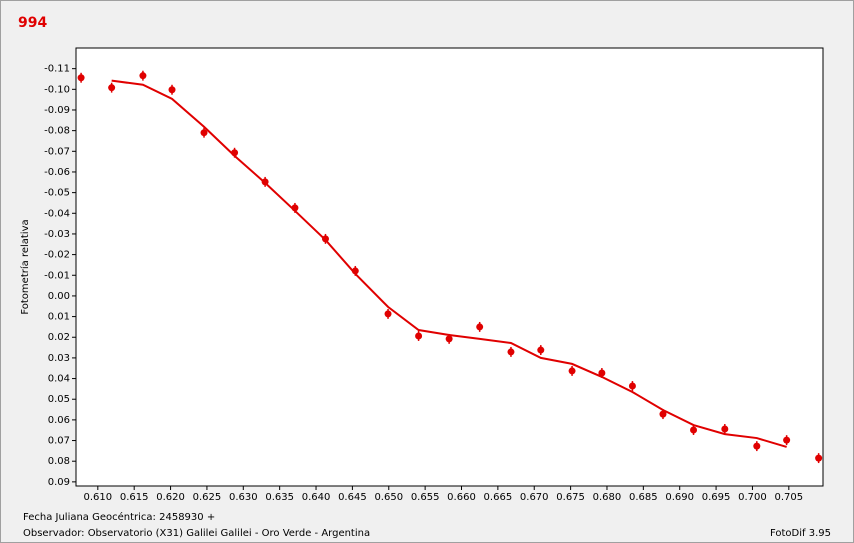 The width and height of the screenshot is (854, 543). Describe the element at coordinates (32, 23) in the screenshot. I see `chart-title: 994` at that location.